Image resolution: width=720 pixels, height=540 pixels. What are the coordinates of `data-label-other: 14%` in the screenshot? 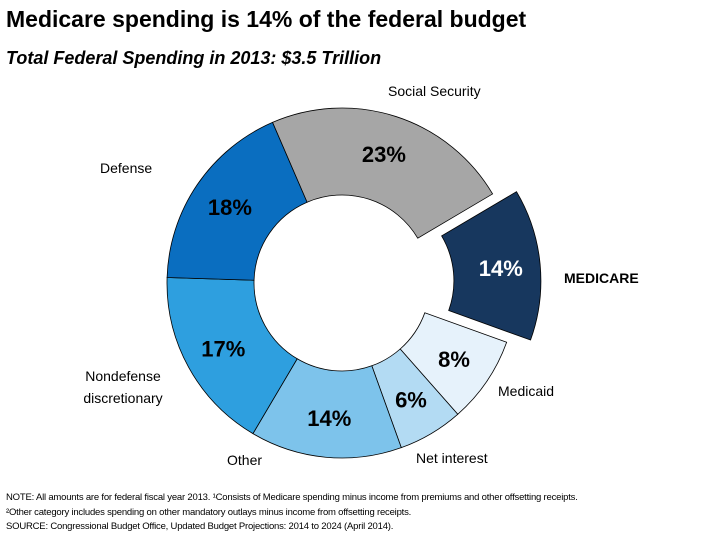 It's located at (329, 418).